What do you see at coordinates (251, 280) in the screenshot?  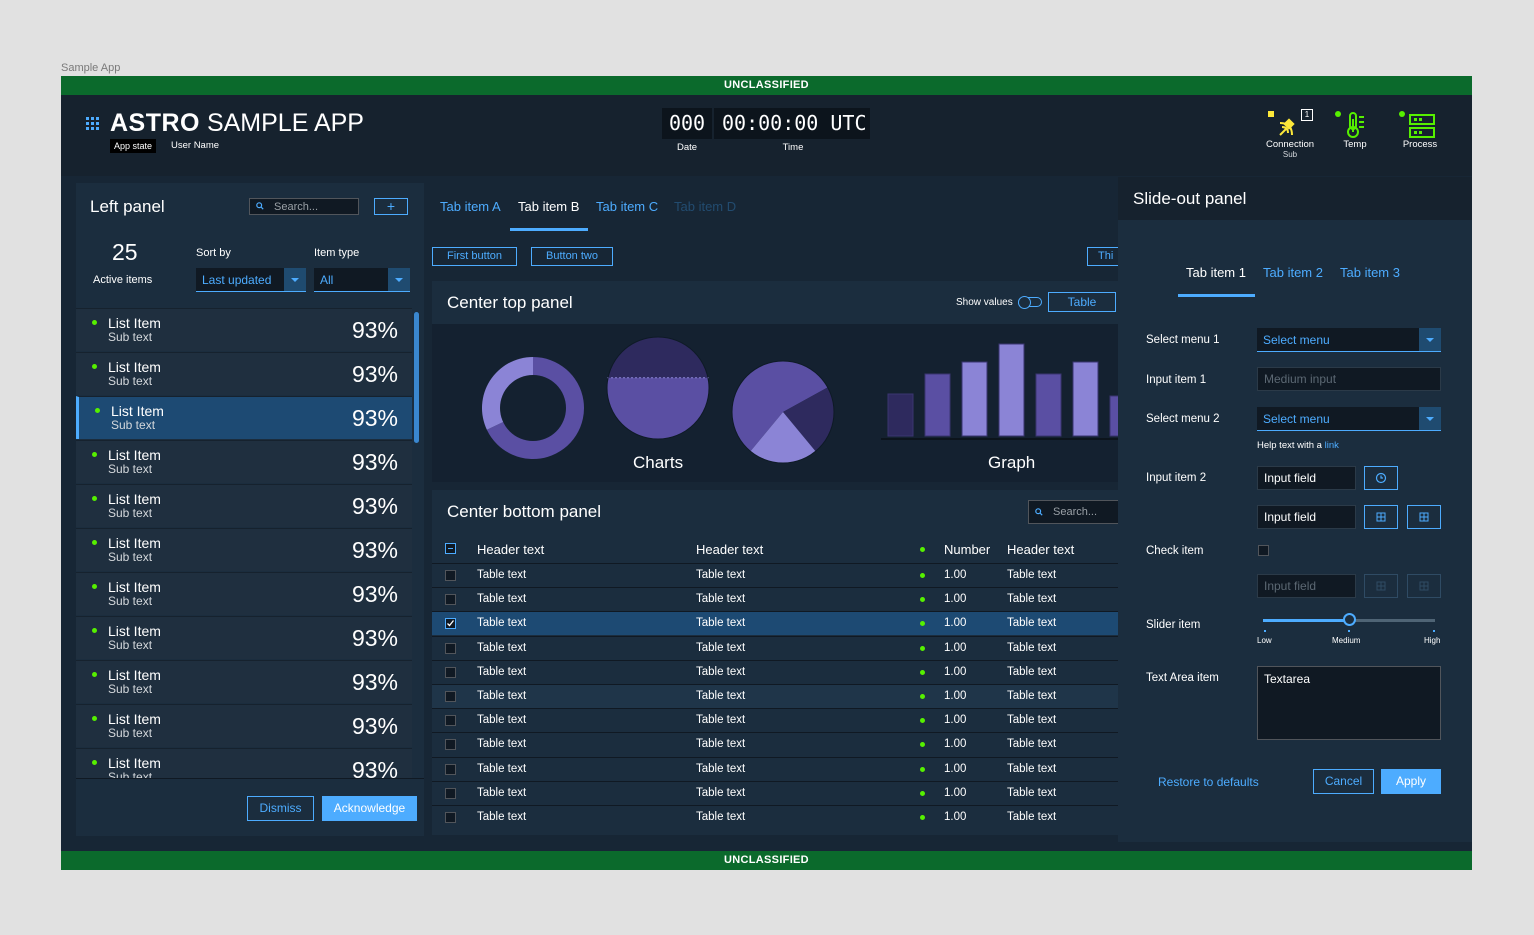 I see `sort-by-select: Last updated` at bounding box center [251, 280].